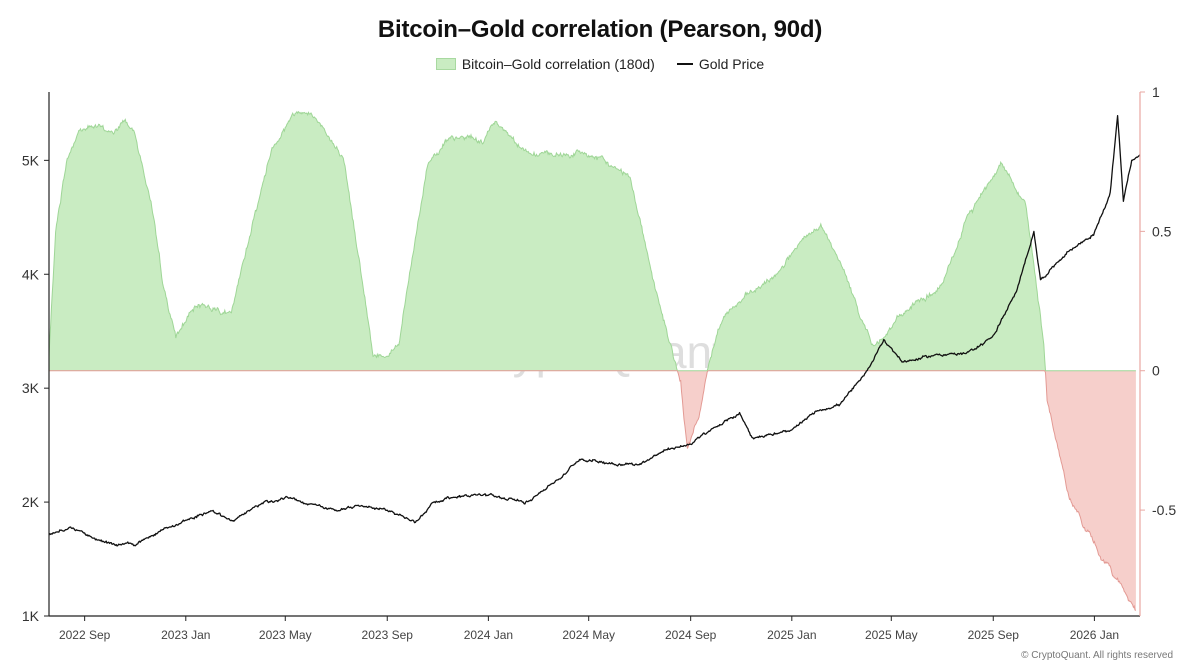 This screenshot has width=1200, height=671. I want to click on x-tick-label: 2025 Sep, so click(994, 635).